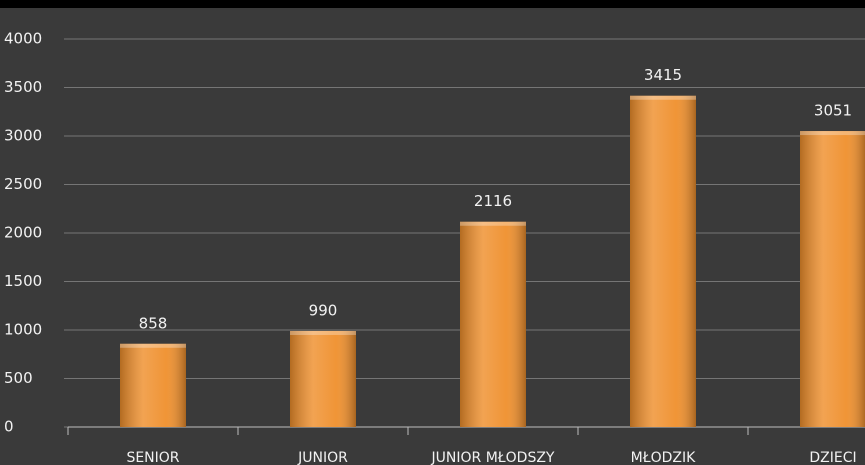 Image resolution: width=865 pixels, height=465 pixels. I want to click on y-tick-label: 1500, so click(23, 281).